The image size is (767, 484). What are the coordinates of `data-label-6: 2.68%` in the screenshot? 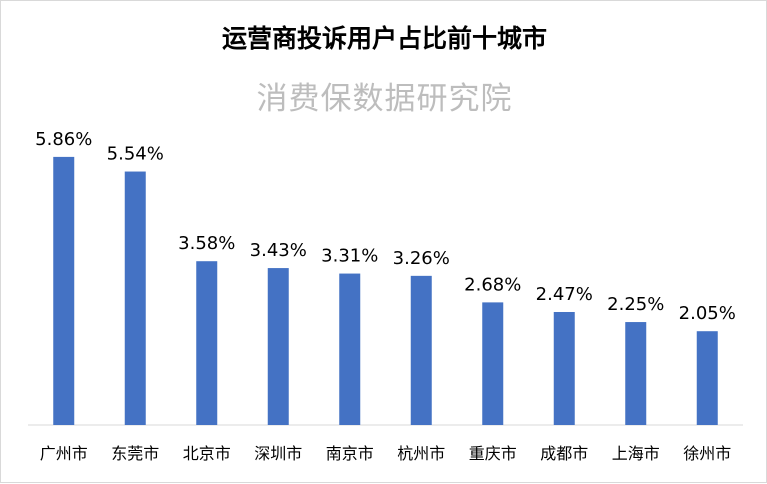 It's located at (492, 284).